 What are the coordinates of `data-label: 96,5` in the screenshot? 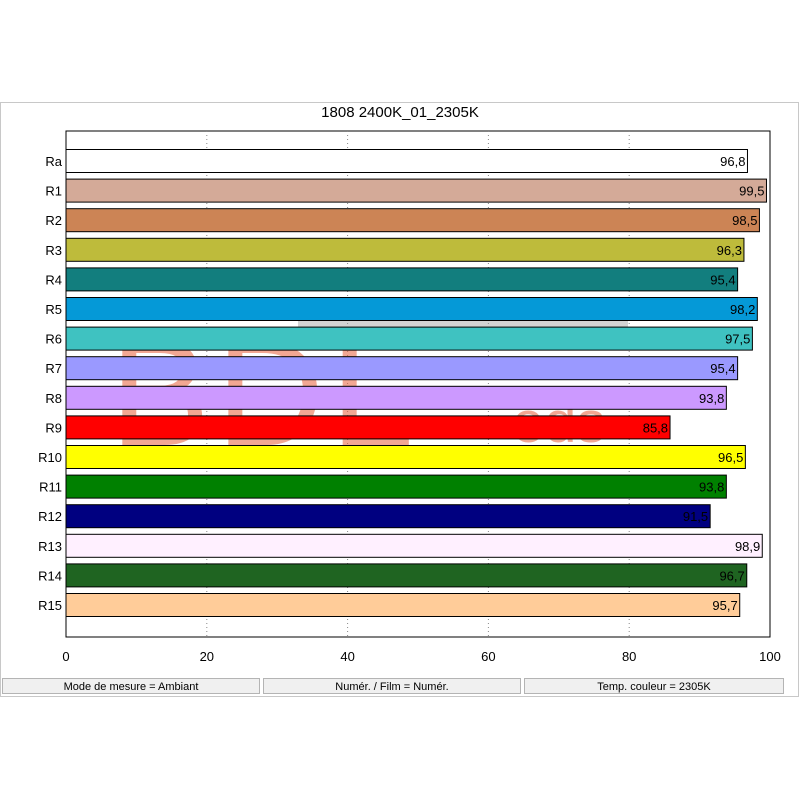 It's located at (730, 457).